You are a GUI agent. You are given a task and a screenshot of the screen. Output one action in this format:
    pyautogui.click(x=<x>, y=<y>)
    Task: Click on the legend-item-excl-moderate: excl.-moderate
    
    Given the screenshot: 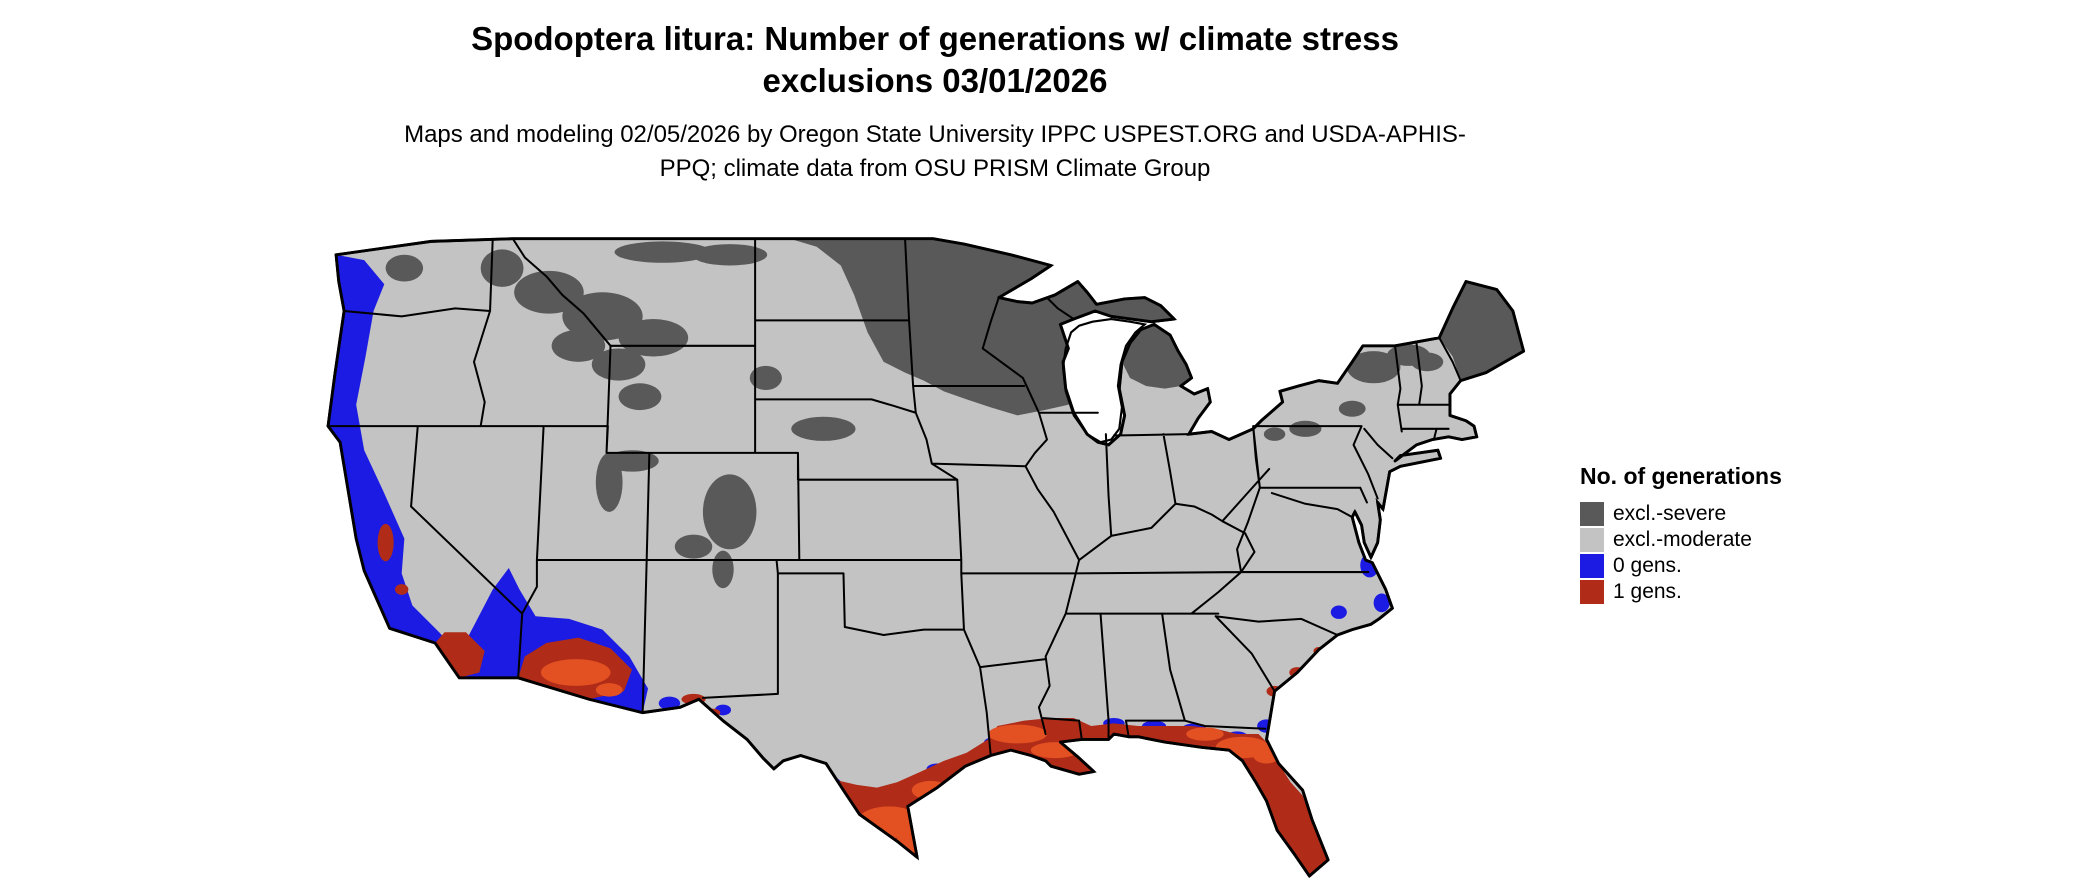 What is the action you would take?
    pyautogui.click(x=1710, y=540)
    